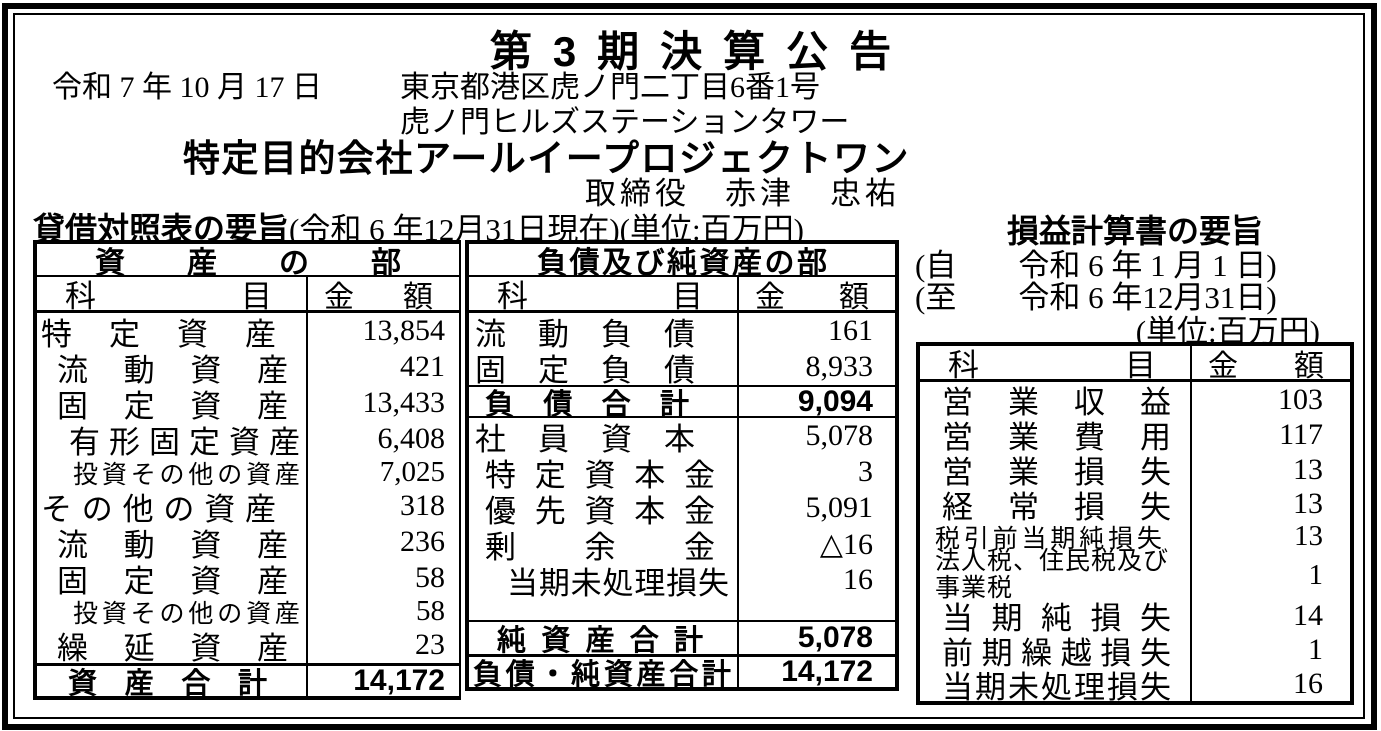  I want to click on liabilities-grand-total-row: 負債・純資産合計 14,172, so click(682, 672).